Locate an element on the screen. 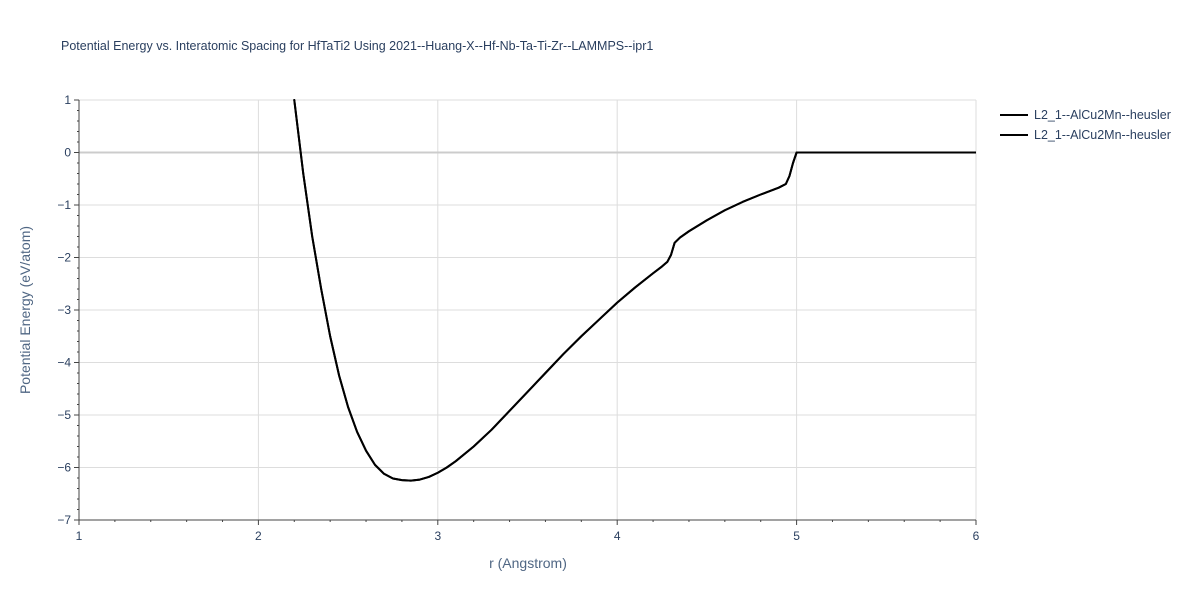  y-tick-label: −4 is located at coordinates (64, 363).